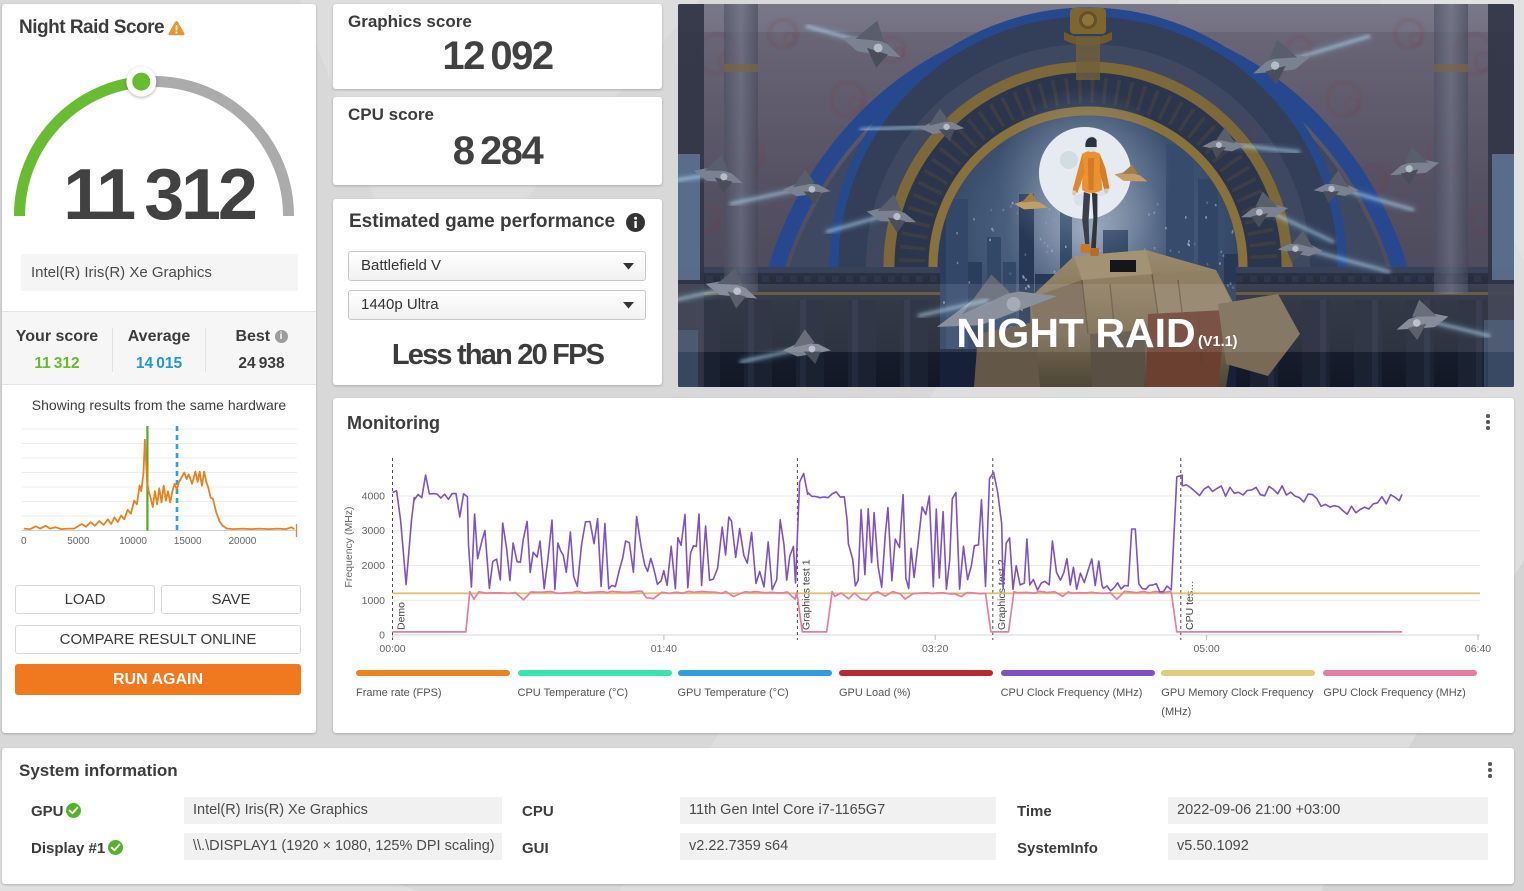 This screenshot has height=891, width=1524. What do you see at coordinates (1002, 594) in the screenshot?
I see `svg-text: Graphics test 2` at bounding box center [1002, 594].